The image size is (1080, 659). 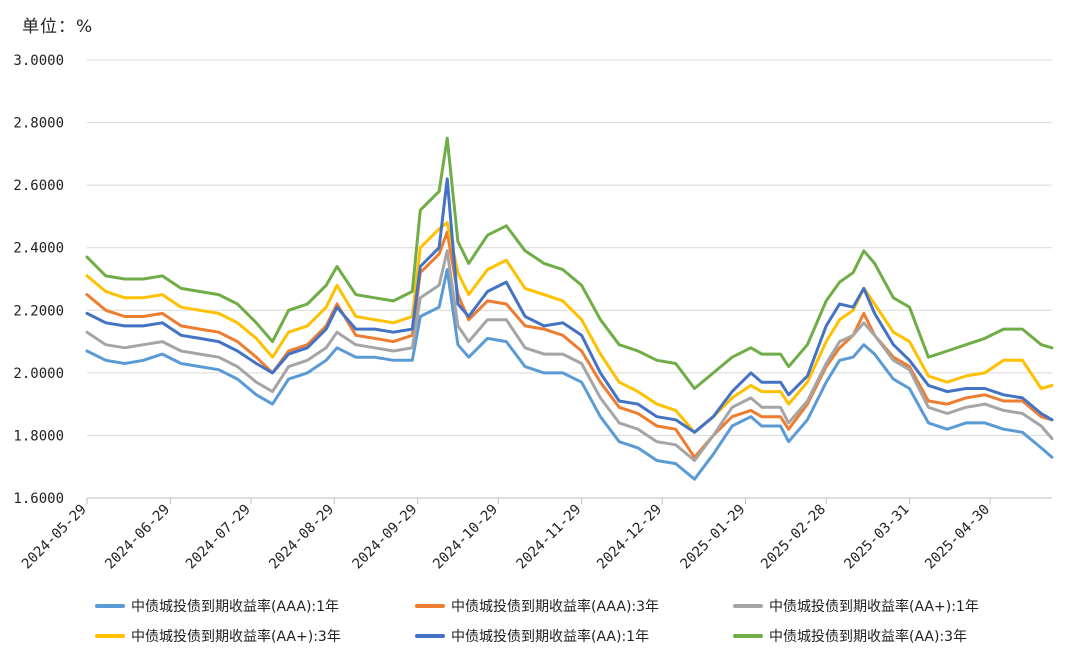 I want to click on y-tick-label: 1.8000, so click(x=38, y=436).